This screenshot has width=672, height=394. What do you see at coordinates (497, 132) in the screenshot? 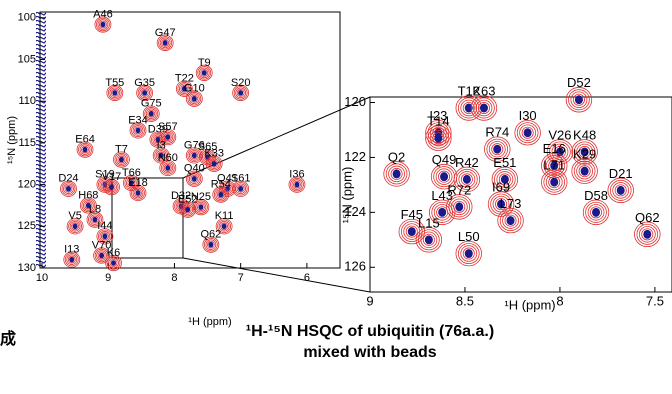
I see `peak-label: R74` at bounding box center [497, 132].